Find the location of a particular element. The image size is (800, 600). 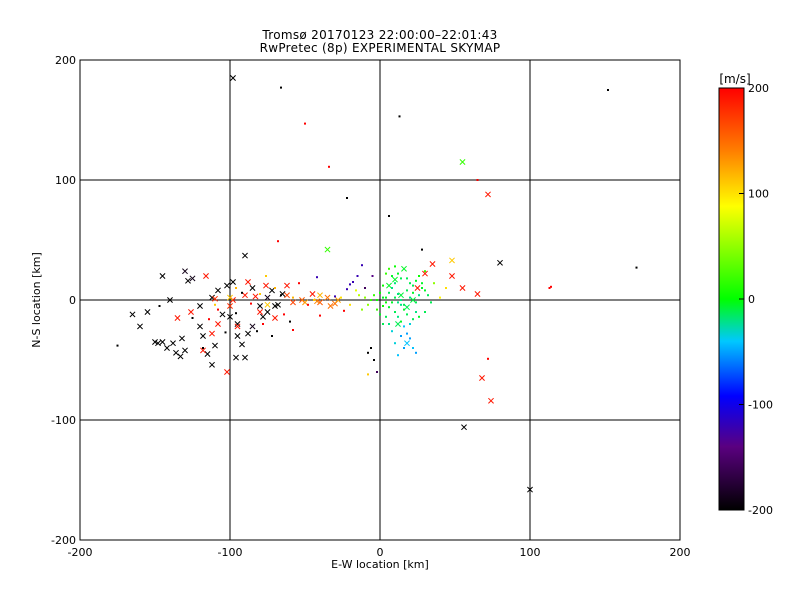

x-tick-label: 0 is located at coordinates (380, 552).